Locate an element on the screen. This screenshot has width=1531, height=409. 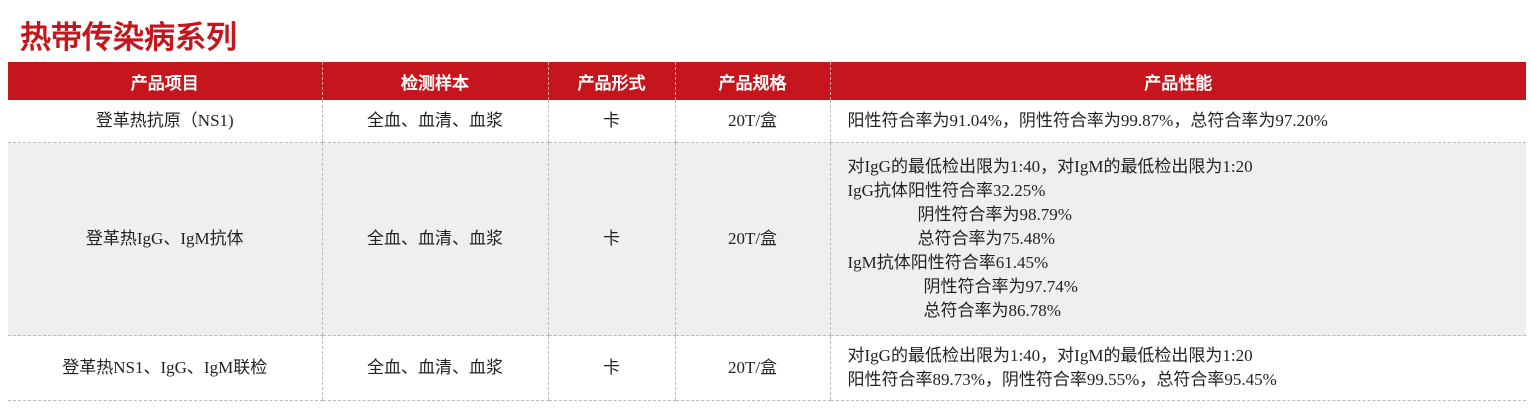
performance-line: 阳性符合率为91.04%，阴性符合率为99.87%，总符合率为97.20% is located at coordinates (1087, 120).